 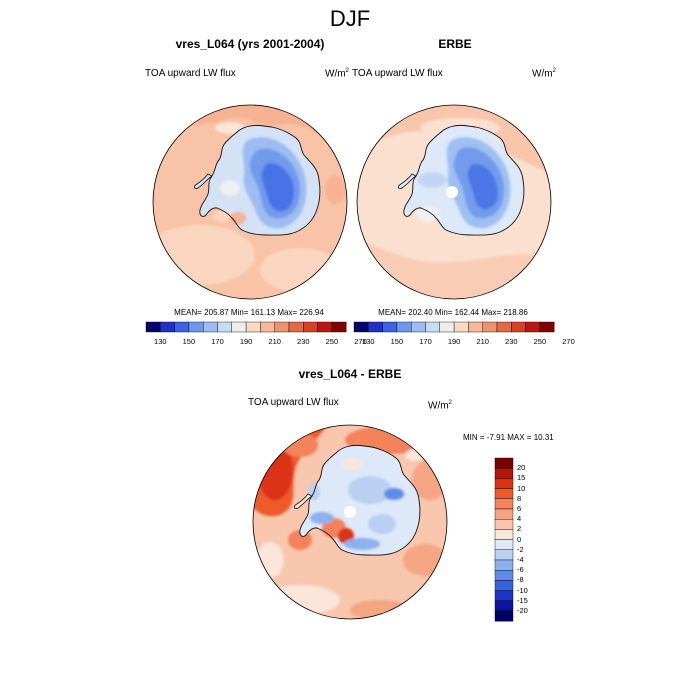 What do you see at coordinates (520, 570) in the screenshot?
I see `colorbar-tick-label: -6` at bounding box center [520, 570].